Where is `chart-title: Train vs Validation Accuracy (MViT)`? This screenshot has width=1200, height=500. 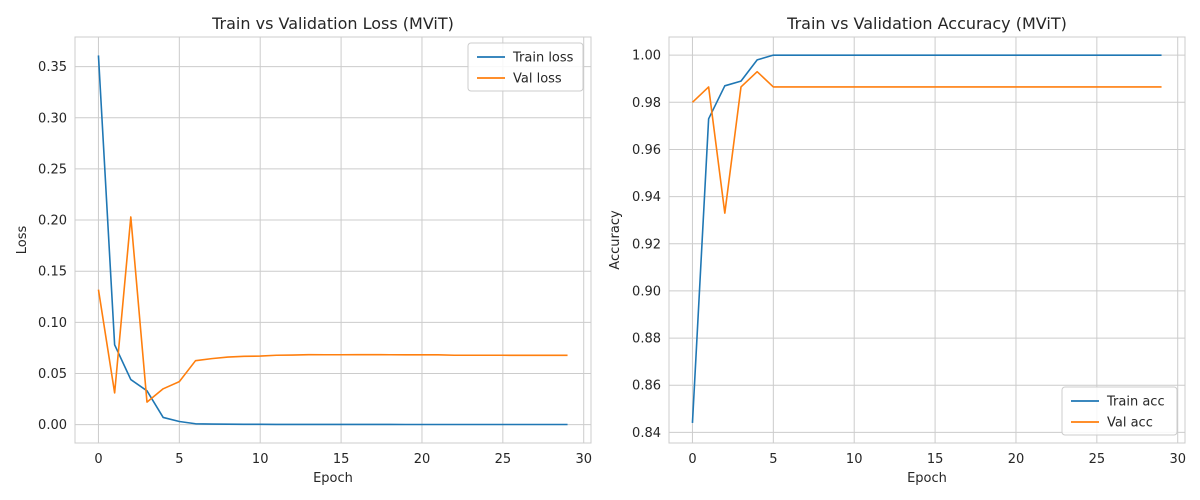
chart-title: Train vs Validation Accuracy (MViT) is located at coordinates (926, 23).